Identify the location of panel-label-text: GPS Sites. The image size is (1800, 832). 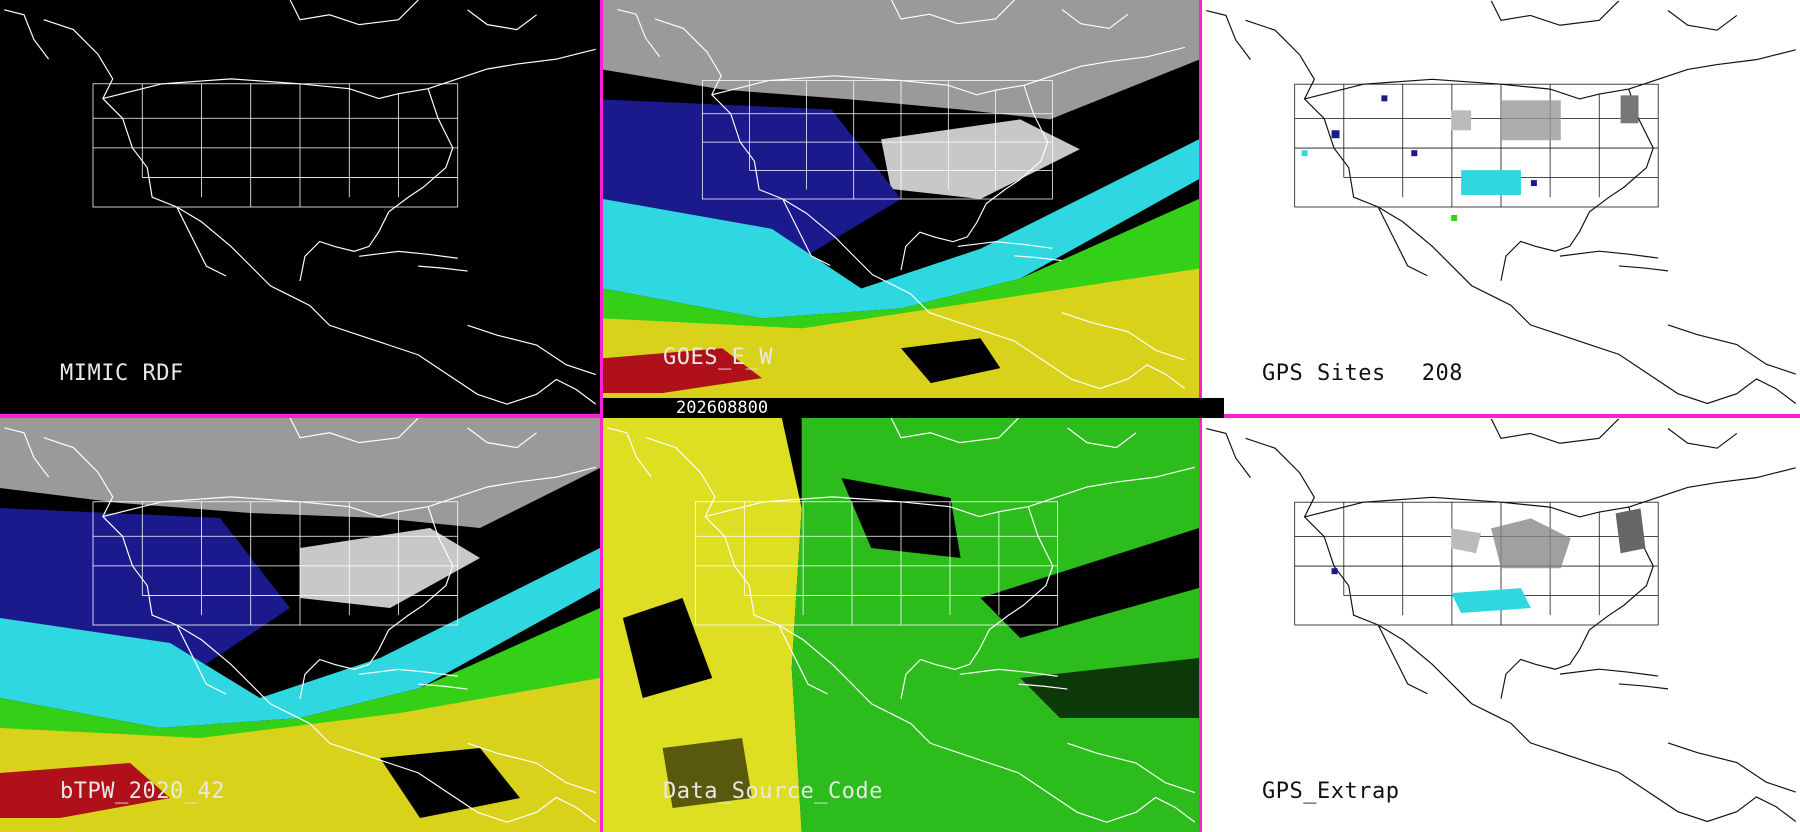
(1324, 373).